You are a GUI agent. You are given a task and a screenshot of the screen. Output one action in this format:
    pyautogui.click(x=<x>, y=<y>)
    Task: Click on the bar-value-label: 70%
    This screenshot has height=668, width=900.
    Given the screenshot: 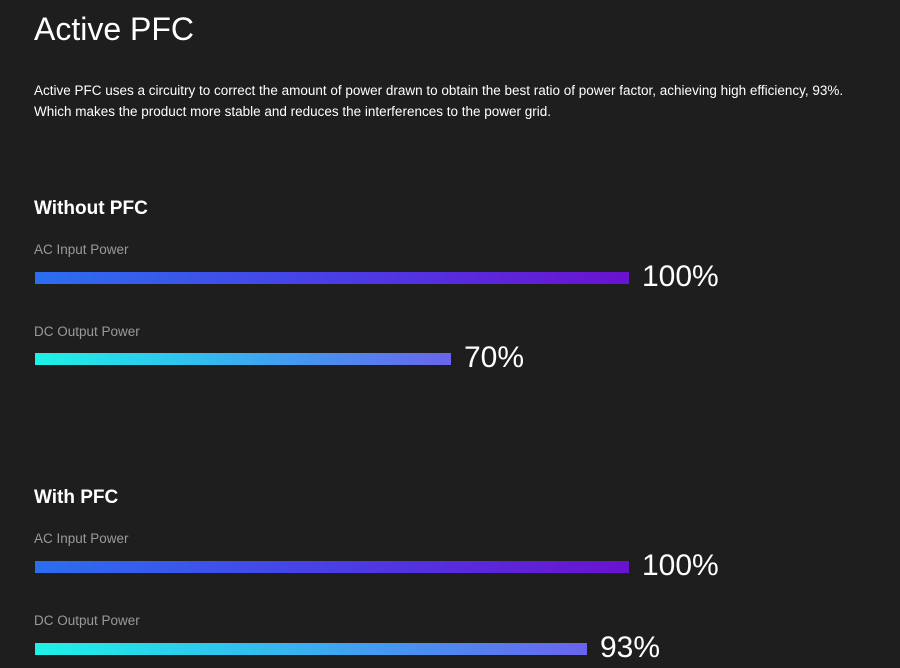 What is the action you would take?
    pyautogui.click(x=494, y=357)
    